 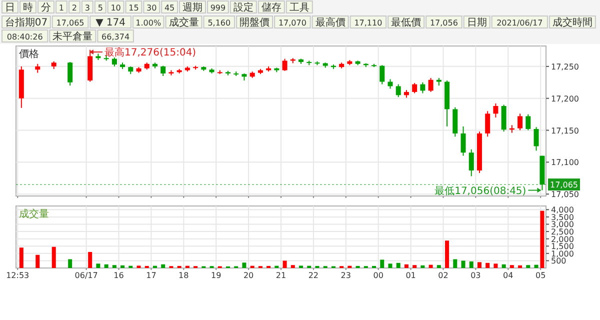 I want to click on text: 17,056, so click(x=444, y=23).